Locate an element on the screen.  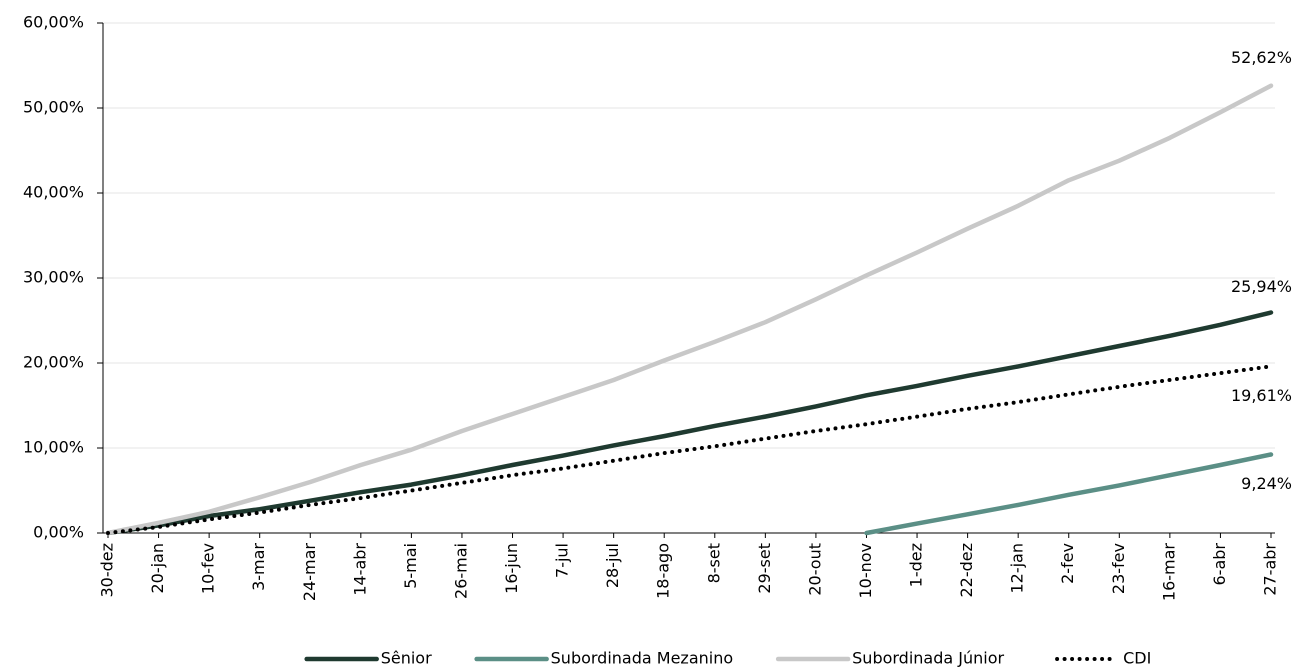
y-tick-label: 60,00% is located at coordinates (53, 22).